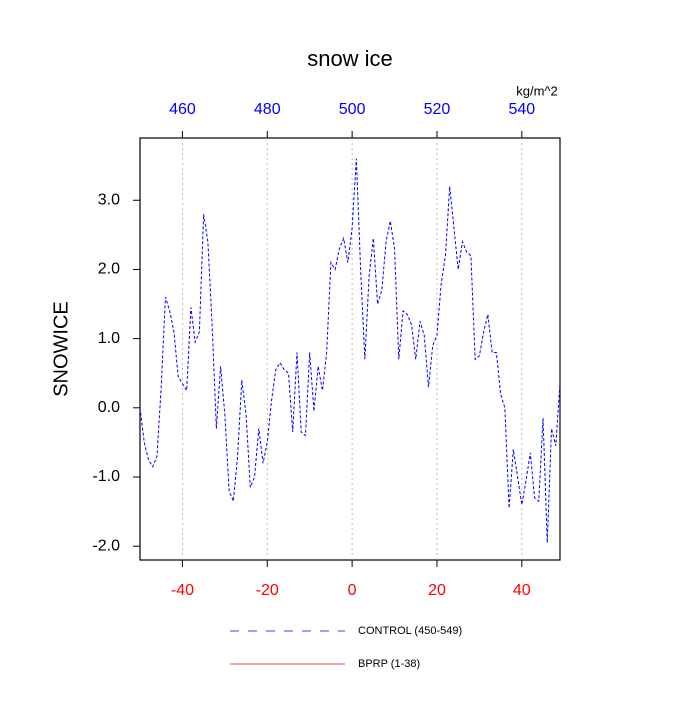  I want to click on x2-tick-label: 500, so click(352, 109).